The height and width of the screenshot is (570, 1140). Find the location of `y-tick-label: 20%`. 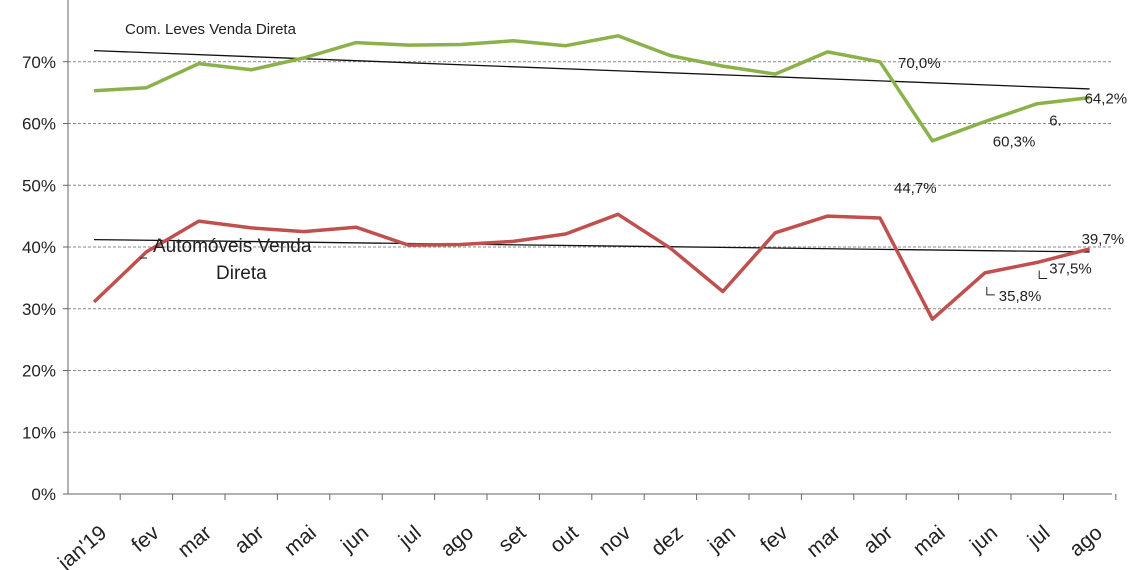

y-tick-label: 20% is located at coordinates (39, 371).